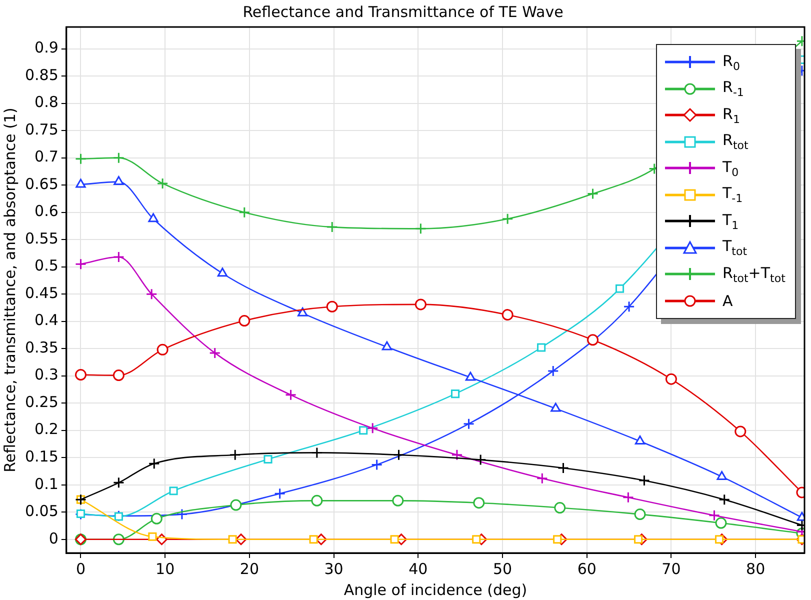 Image resolution: width=811 pixels, height=600 pixels. What do you see at coordinates (46, 211) in the screenshot?
I see `y-tick-label: 0.6` at bounding box center [46, 211].